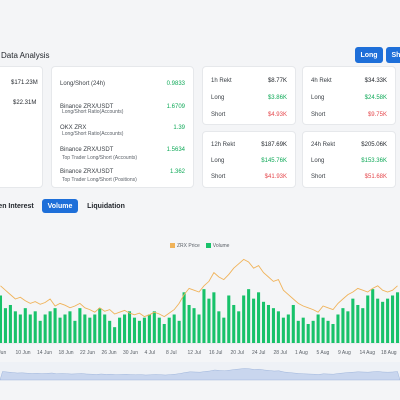  I want to click on rekt-long-value: $145.76K, so click(274, 161).